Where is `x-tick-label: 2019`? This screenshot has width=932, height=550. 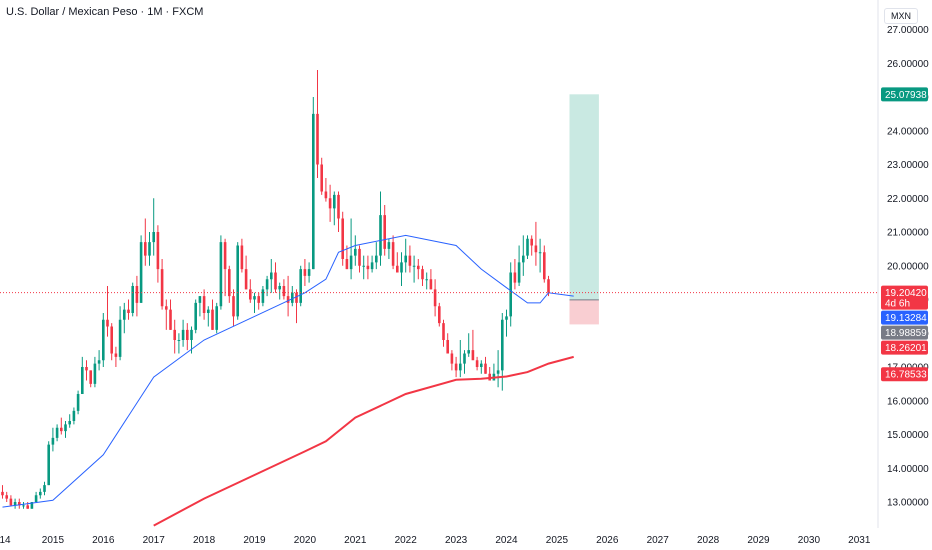 x-tick-label: 2019 is located at coordinates (254, 540).